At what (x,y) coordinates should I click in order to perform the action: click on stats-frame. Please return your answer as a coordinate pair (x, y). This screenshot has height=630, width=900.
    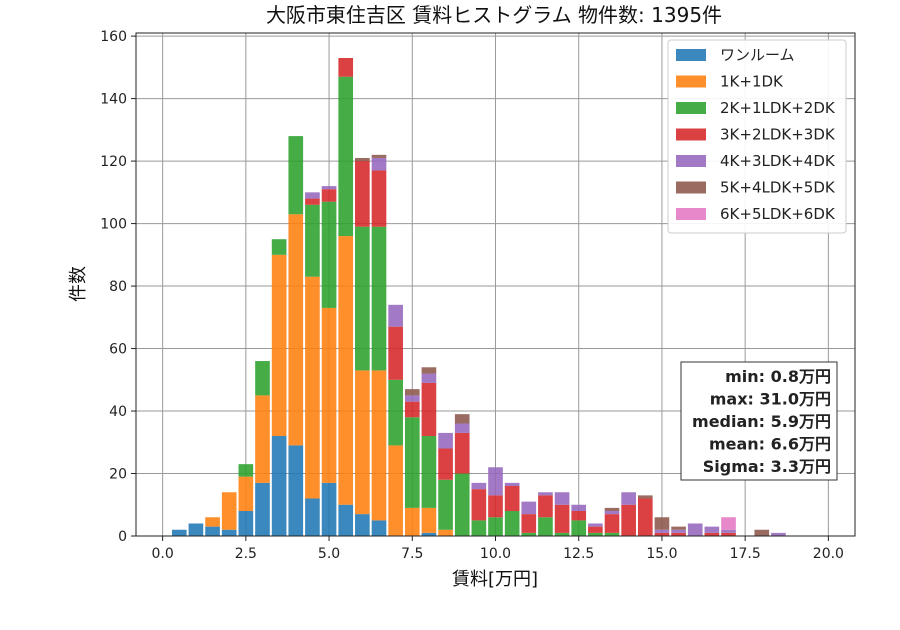
    Looking at the image, I should click on (759, 421).